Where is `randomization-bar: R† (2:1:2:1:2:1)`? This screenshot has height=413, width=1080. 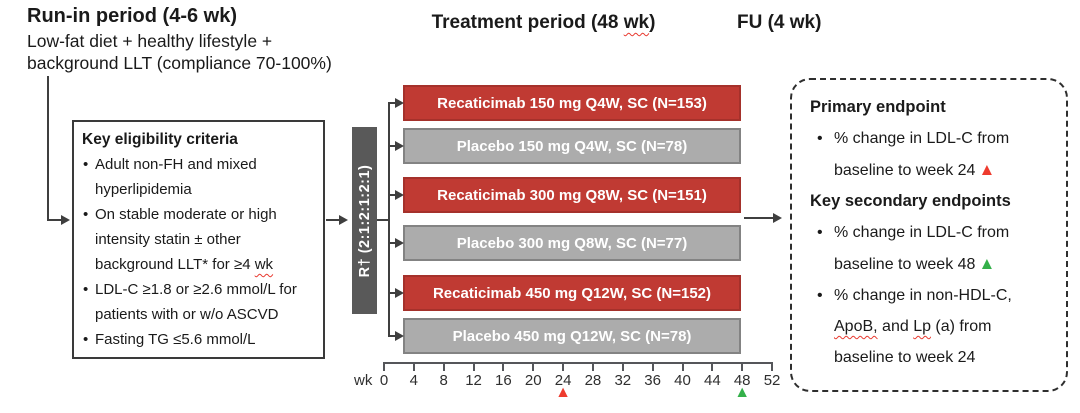 randomization-bar: R† (2:1:2:1:2:1) is located at coordinates (364, 220).